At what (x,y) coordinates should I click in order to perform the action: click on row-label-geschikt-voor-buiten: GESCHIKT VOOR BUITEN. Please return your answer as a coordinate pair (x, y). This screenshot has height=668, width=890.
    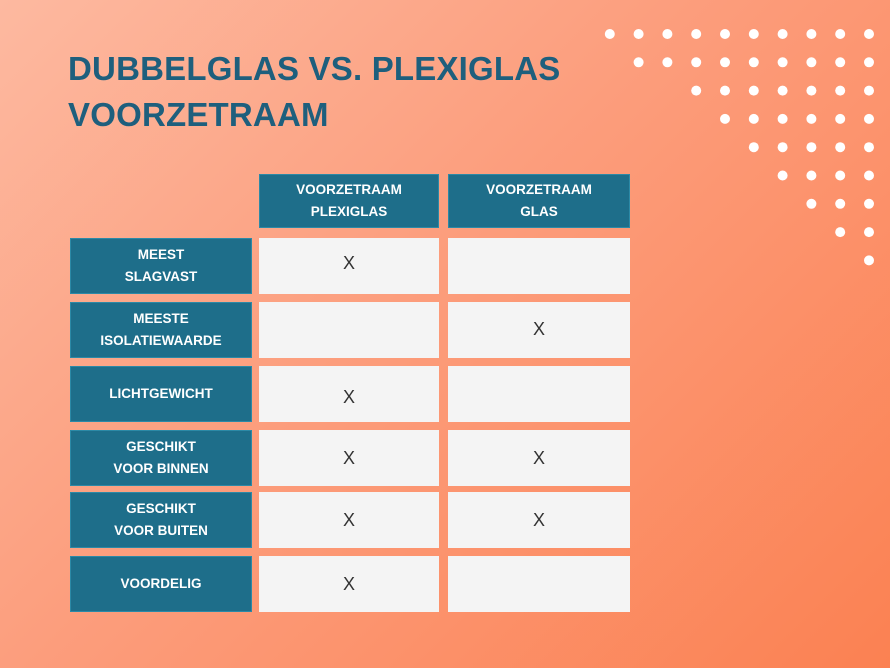
    Looking at the image, I should click on (161, 520).